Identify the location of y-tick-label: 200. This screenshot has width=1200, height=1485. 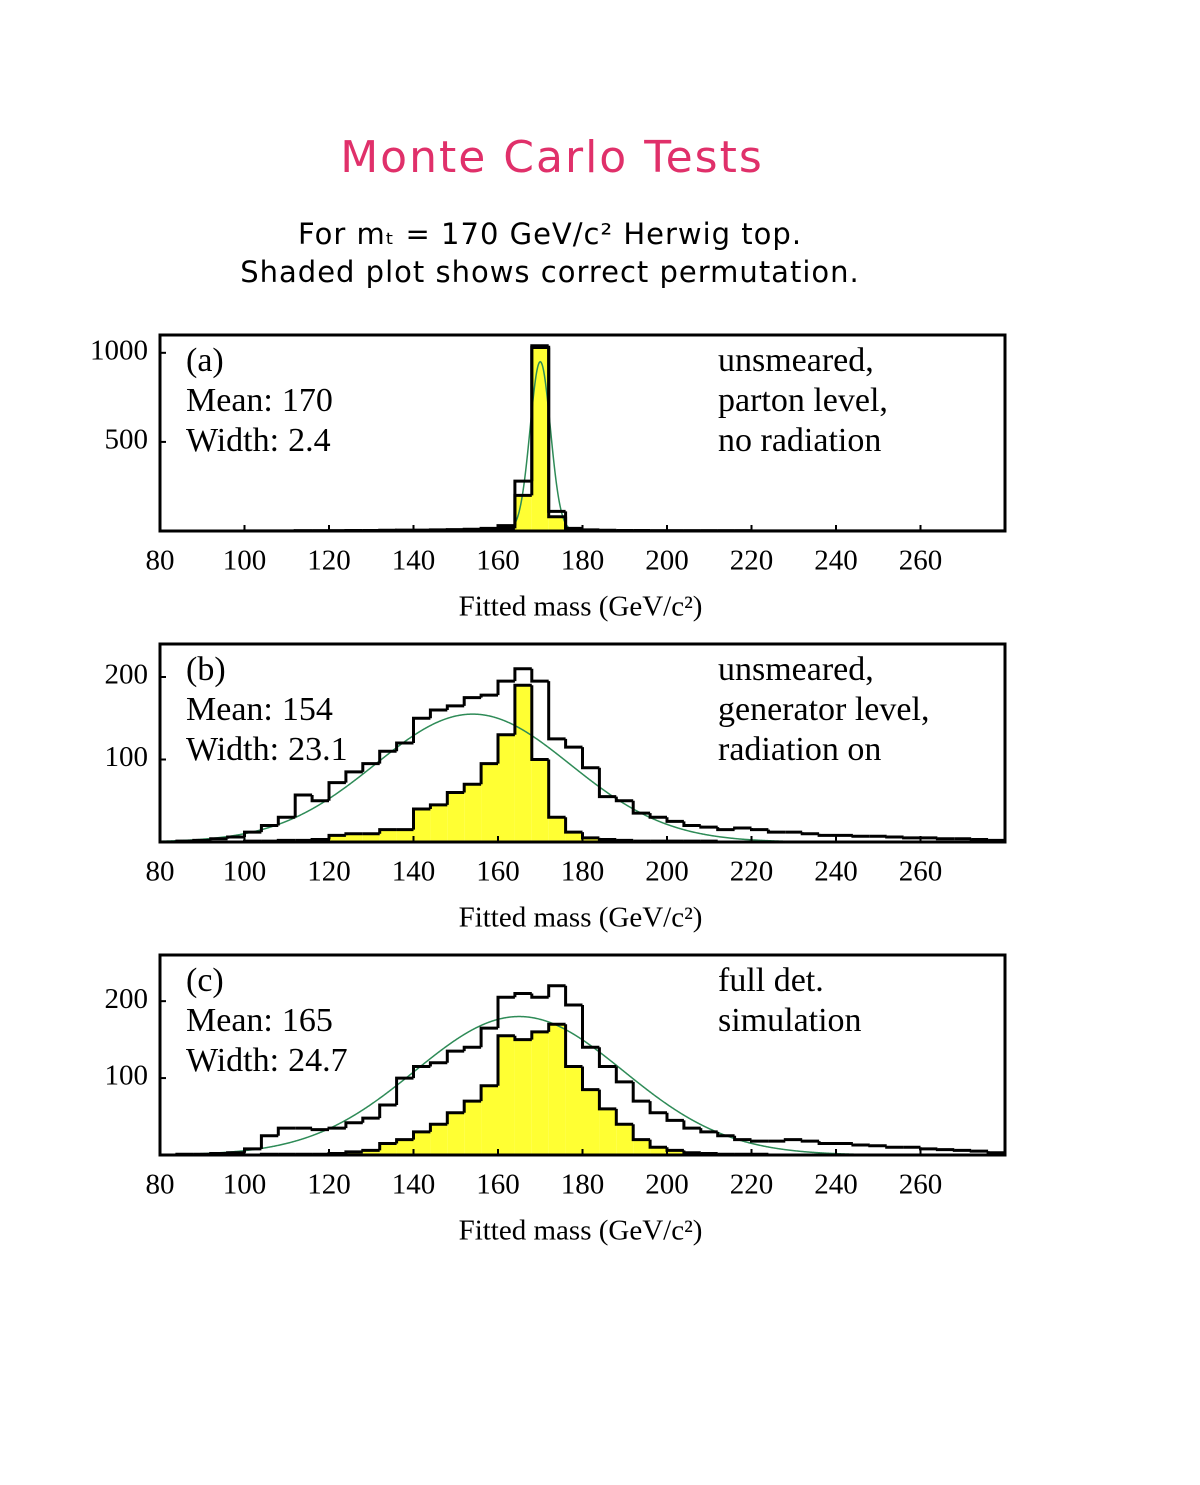
(127, 999).